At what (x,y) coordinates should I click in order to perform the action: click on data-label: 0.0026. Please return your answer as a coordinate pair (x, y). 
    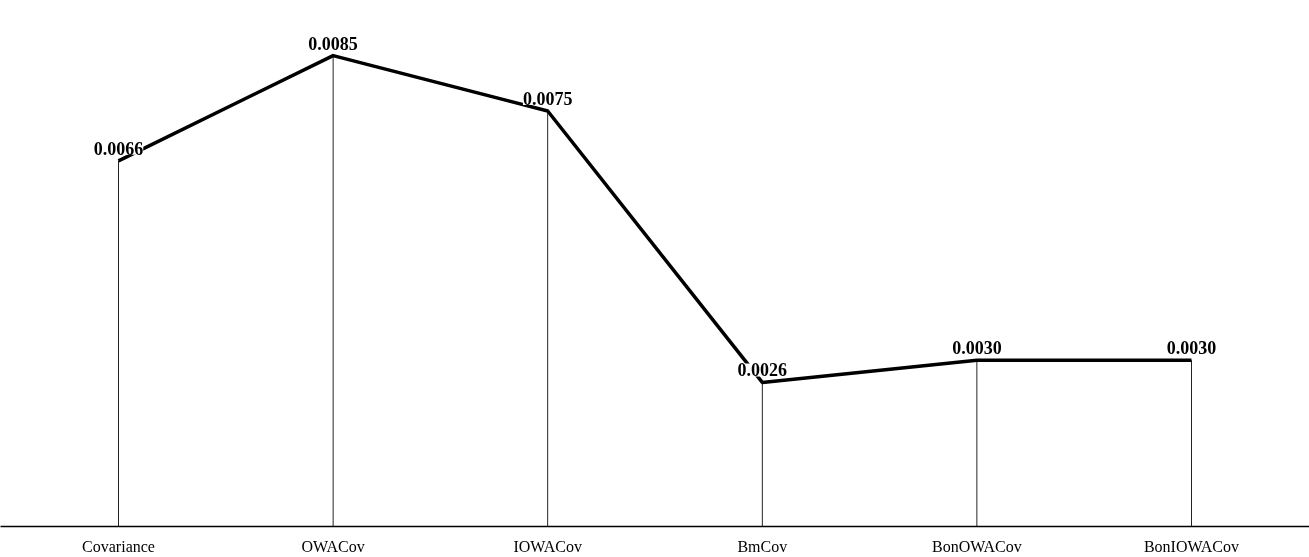
    Looking at the image, I should click on (762, 370).